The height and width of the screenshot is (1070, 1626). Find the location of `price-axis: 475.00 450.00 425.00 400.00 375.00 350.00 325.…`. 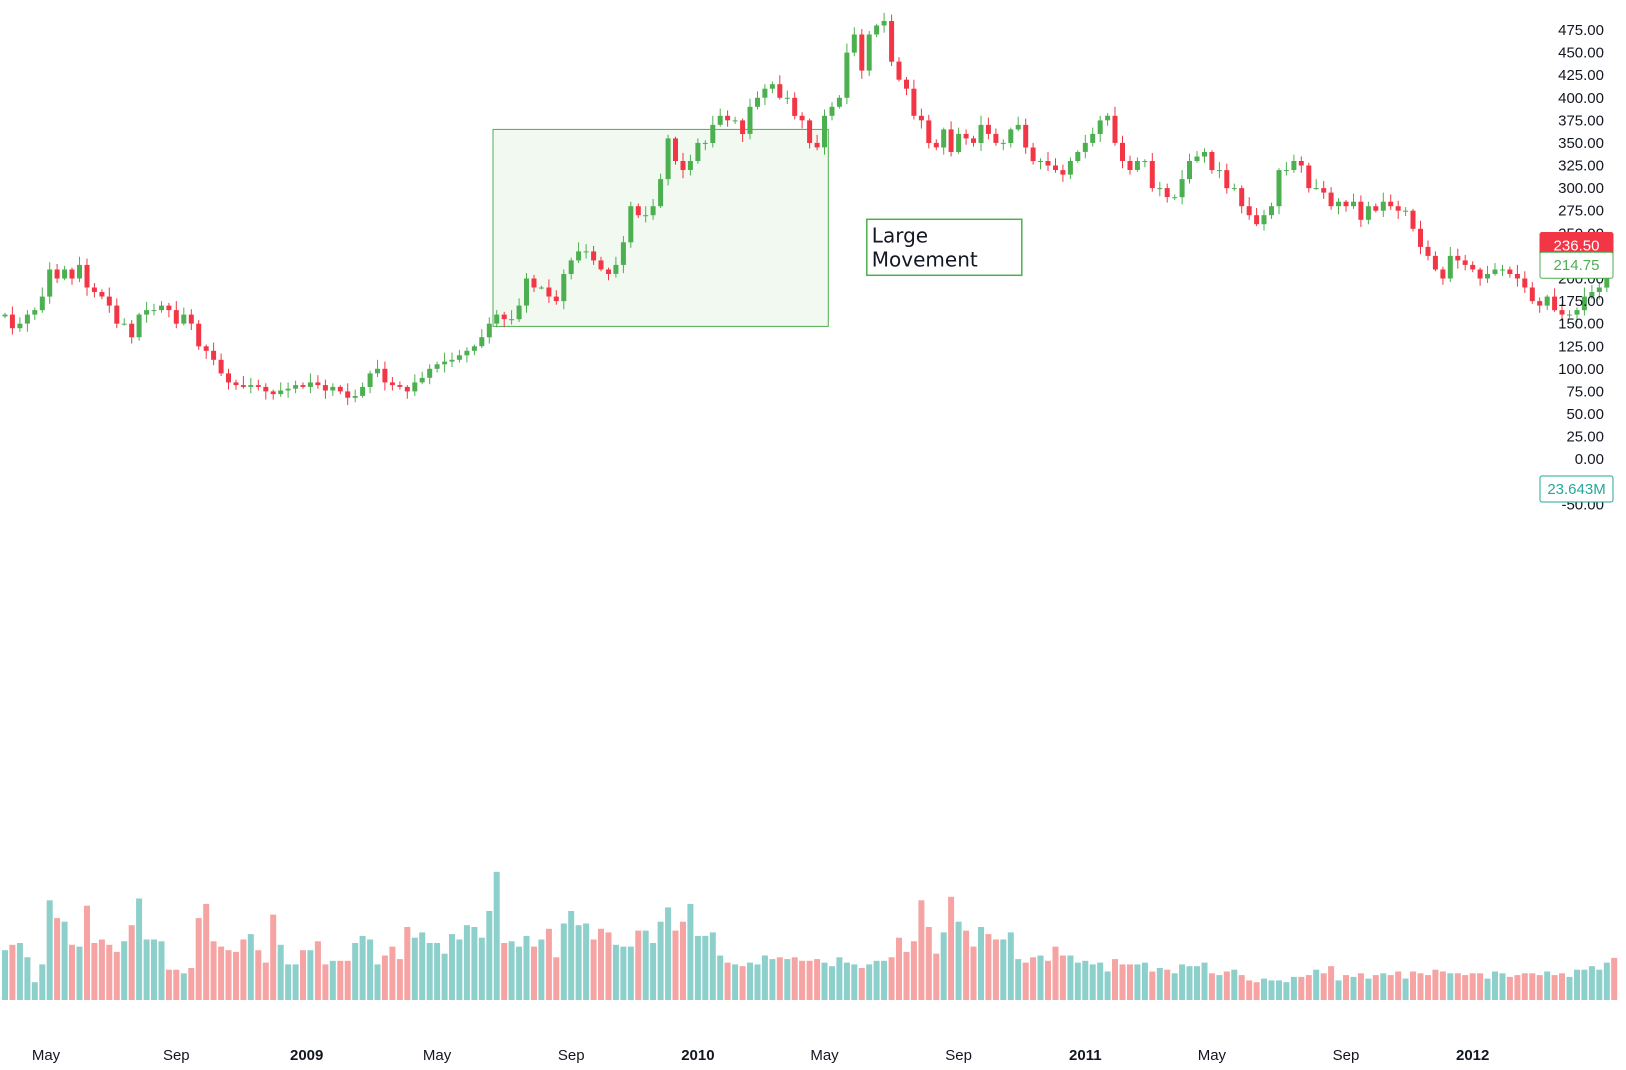

price-axis: 475.00 450.00 425.00 400.00 375.00 350.00 325.… is located at coordinates (1581, 267).